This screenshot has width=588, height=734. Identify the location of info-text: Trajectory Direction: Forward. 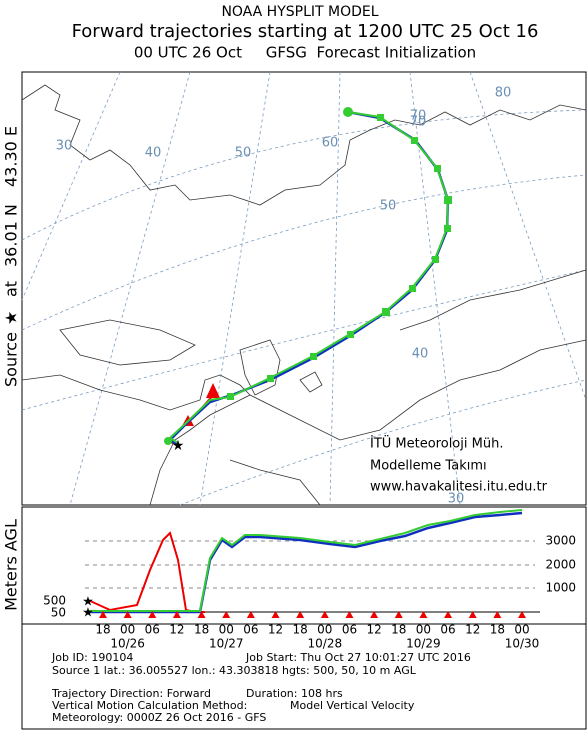
(131, 693).